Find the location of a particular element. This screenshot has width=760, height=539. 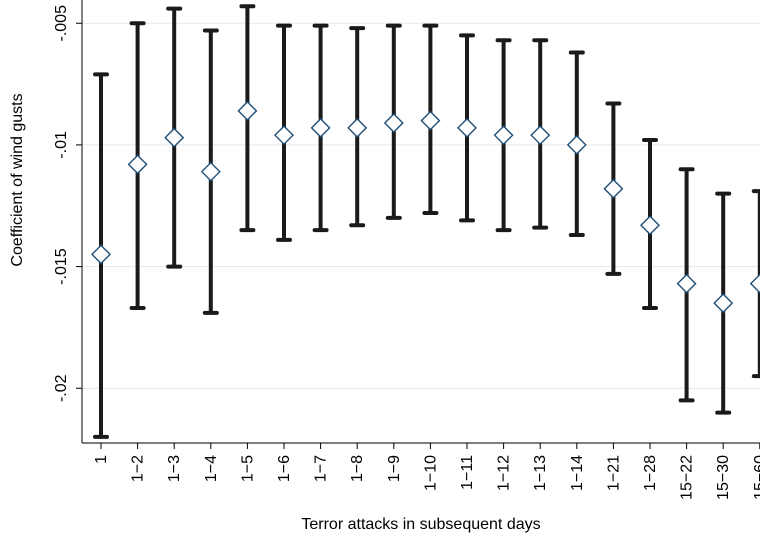

x-tick-label: 1−14 is located at coordinates (577, 473).